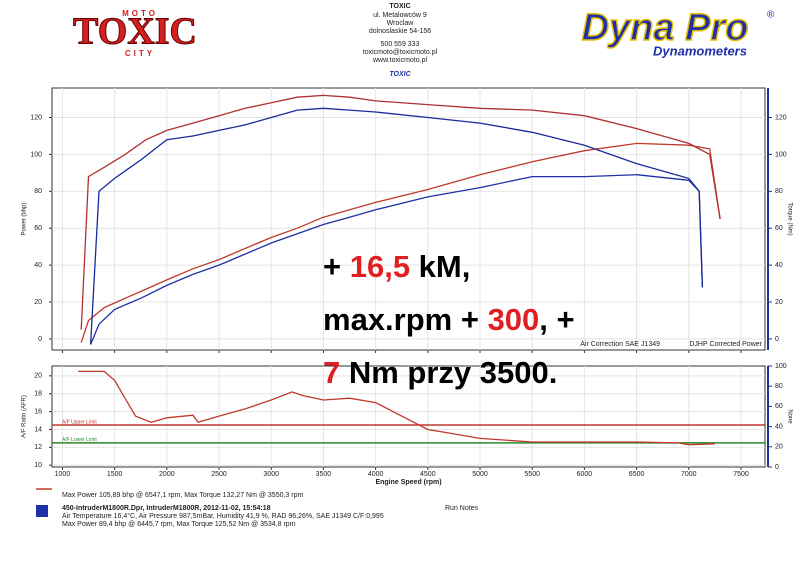  Describe the element at coordinates (38, 465) in the screenshot. I see `y-tick-label: 10` at that location.